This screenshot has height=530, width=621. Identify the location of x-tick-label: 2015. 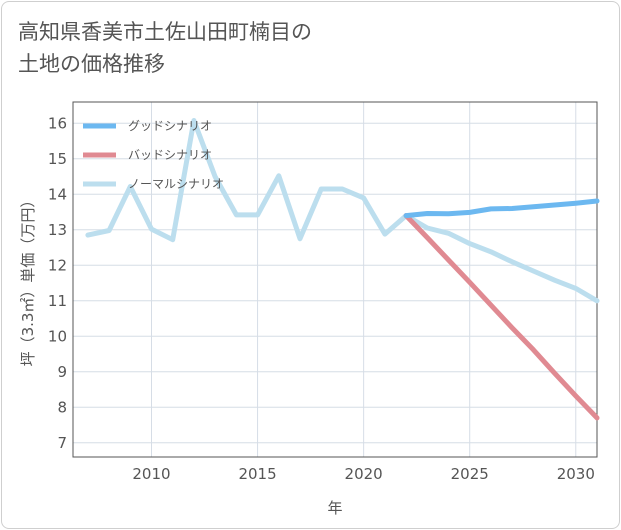
(257, 474).